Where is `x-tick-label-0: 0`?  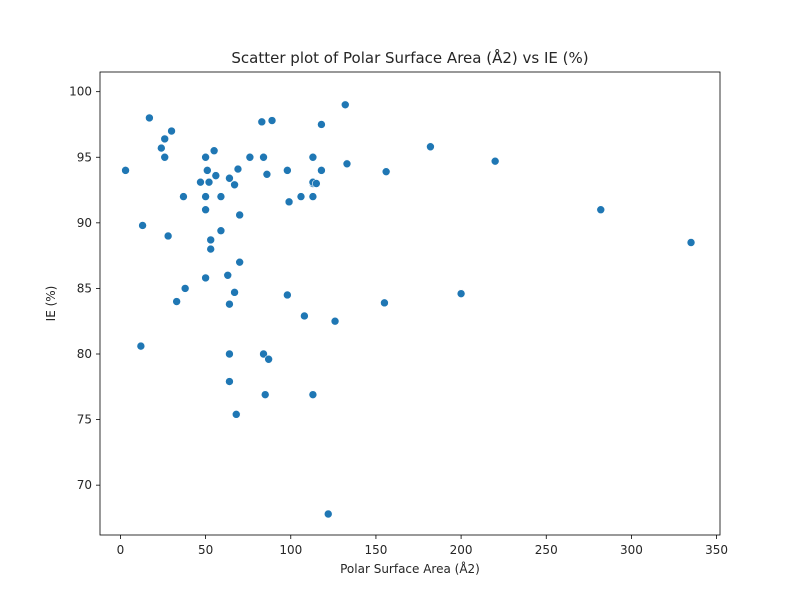 x-tick-label-0: 0 is located at coordinates (121, 550).